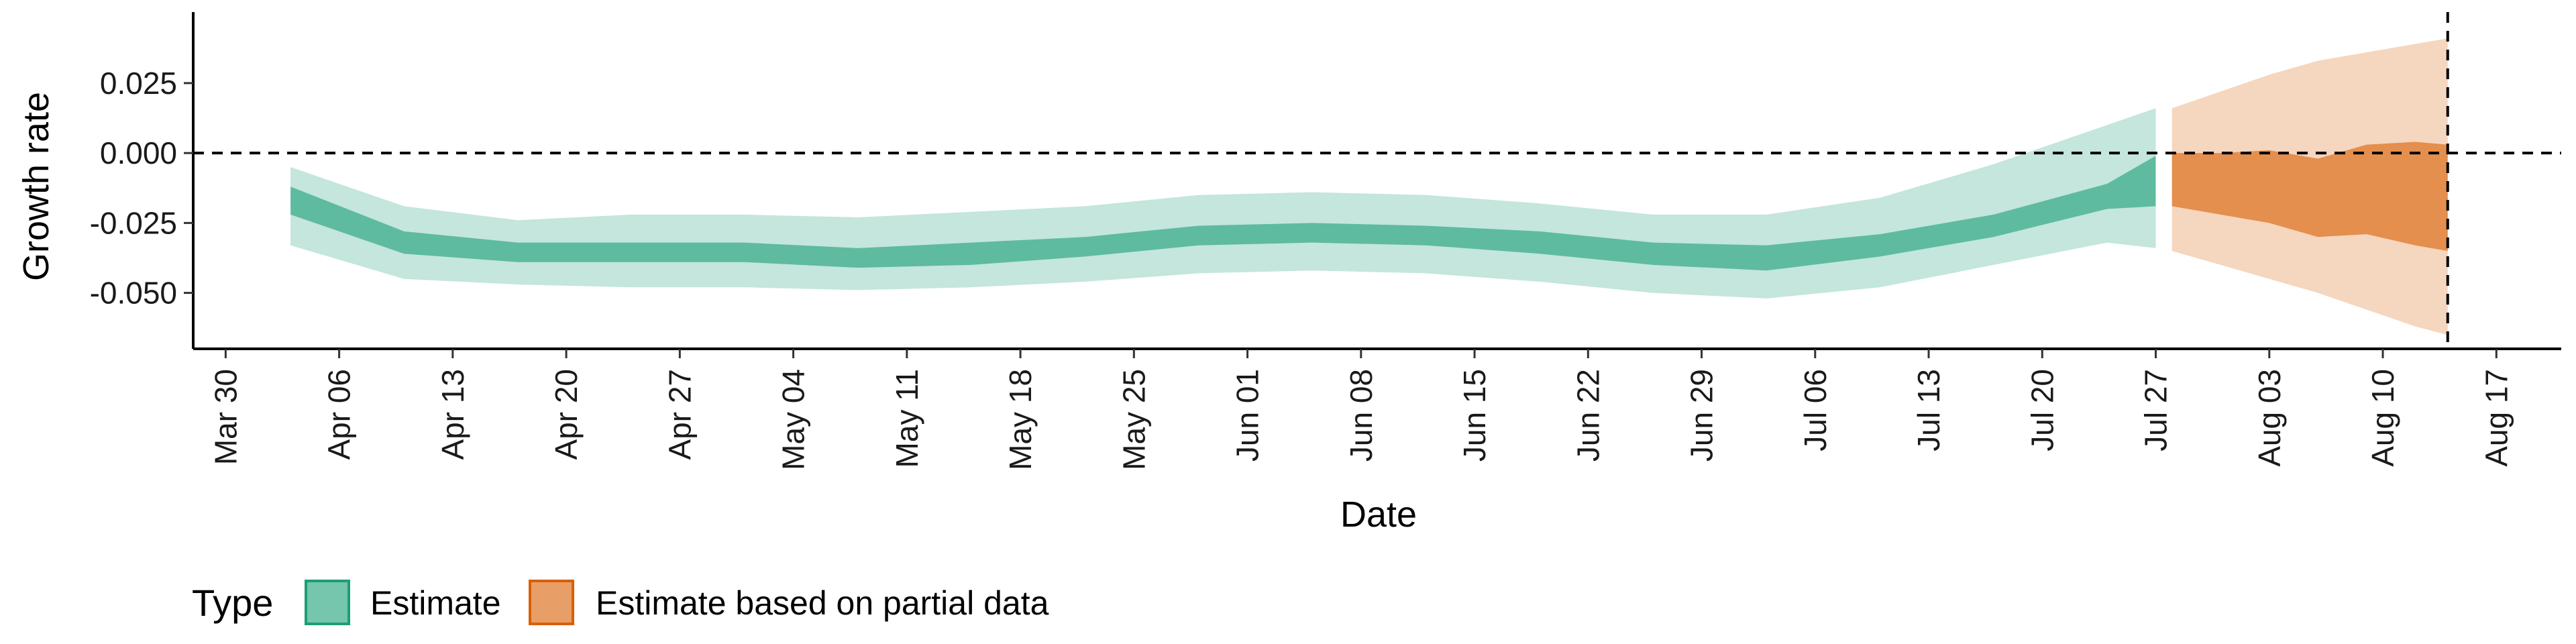 This screenshot has height=644, width=2576. Describe the element at coordinates (1020, 419) in the screenshot. I see `x-tick-label: May 18` at that location.